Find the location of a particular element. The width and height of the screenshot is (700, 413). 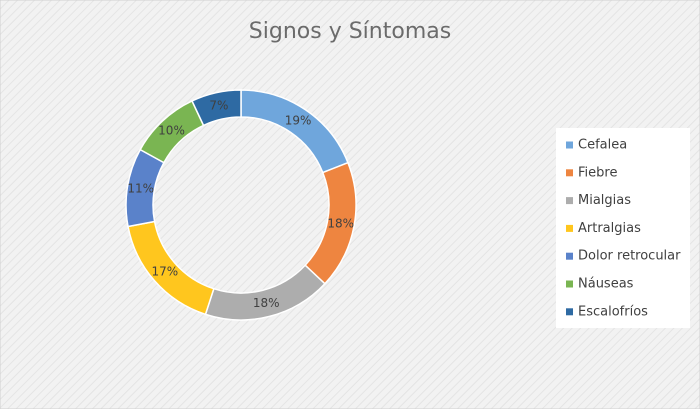

data-label: 10% is located at coordinates (171, 131).